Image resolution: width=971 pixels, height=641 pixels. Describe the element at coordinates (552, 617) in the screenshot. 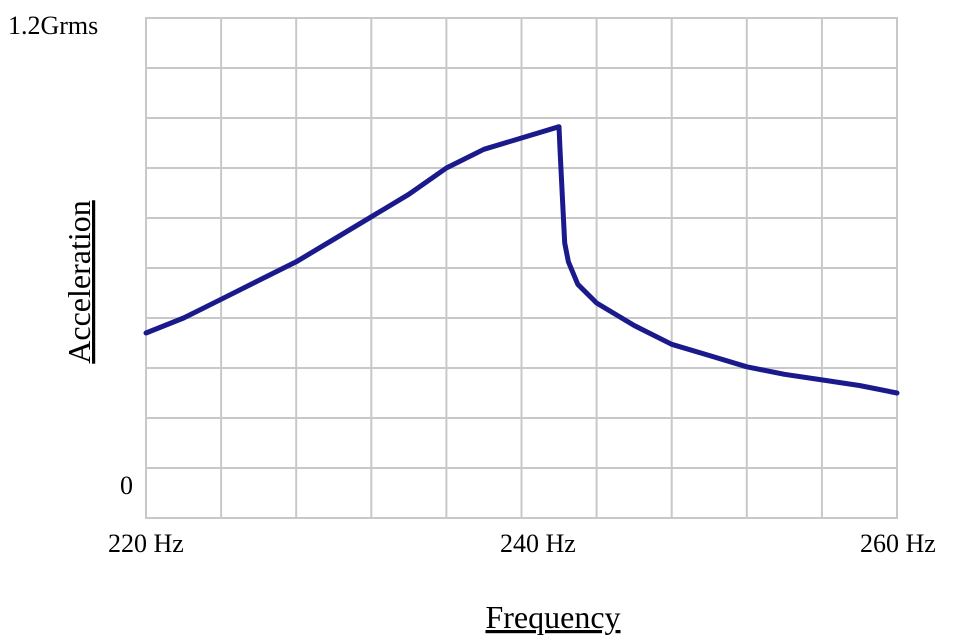

I see `x-axis-title: Frequency` at that location.